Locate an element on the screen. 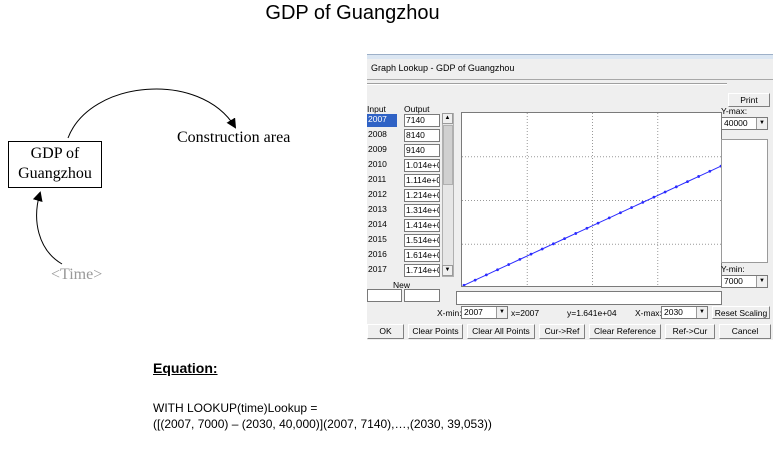  xmin-select: 2007 ▼ is located at coordinates (484, 312).